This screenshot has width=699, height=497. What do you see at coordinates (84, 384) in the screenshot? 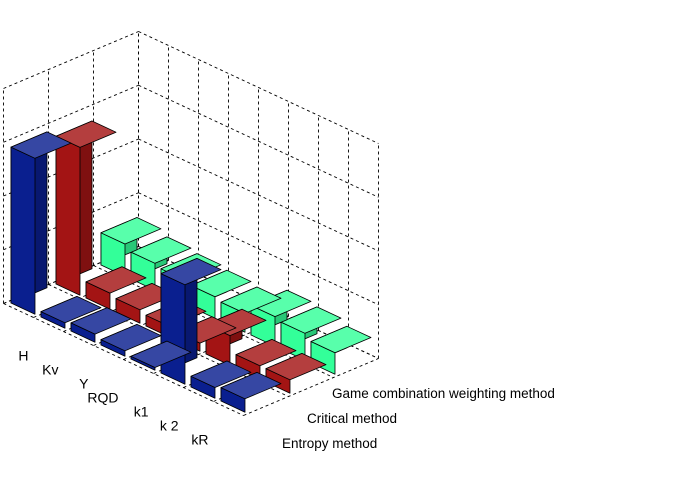
I see `category-label: Y` at bounding box center [84, 384].